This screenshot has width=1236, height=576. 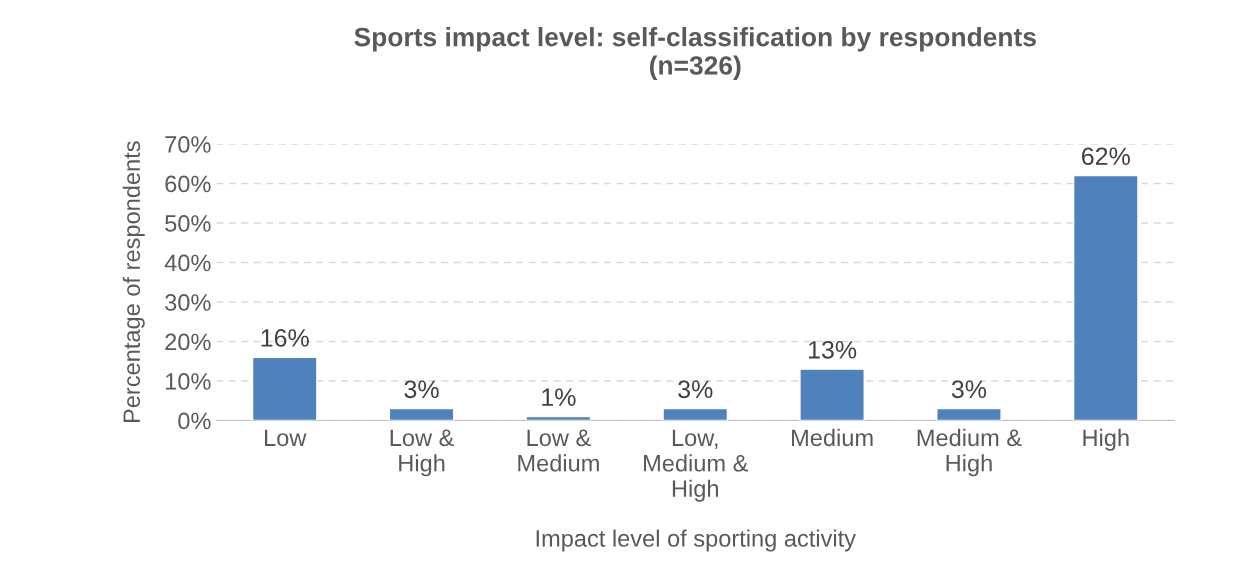 I want to click on data-label: 13%, so click(x=832, y=349).